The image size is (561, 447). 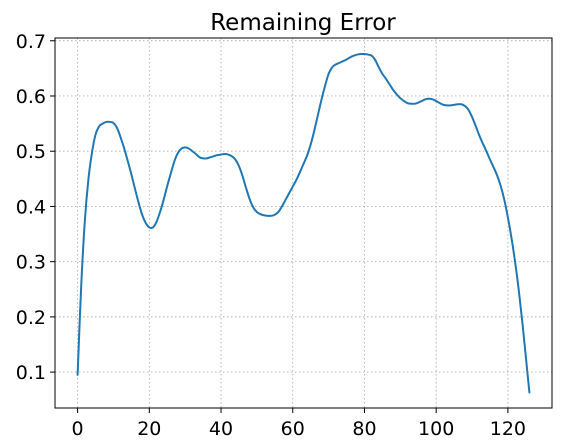 What do you see at coordinates (221, 429) in the screenshot?
I see `x-tick-label: 40` at bounding box center [221, 429].